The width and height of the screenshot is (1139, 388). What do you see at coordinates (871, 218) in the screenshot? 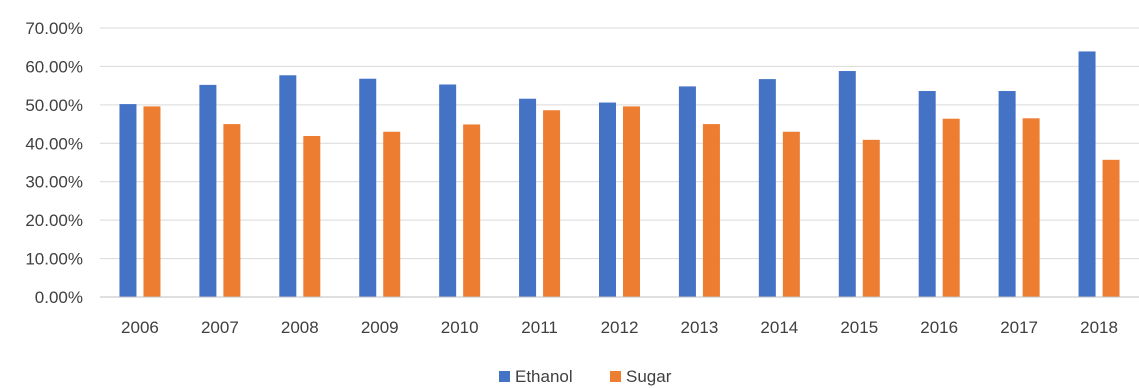
I see `bar-sugar-2015` at bounding box center [871, 218].